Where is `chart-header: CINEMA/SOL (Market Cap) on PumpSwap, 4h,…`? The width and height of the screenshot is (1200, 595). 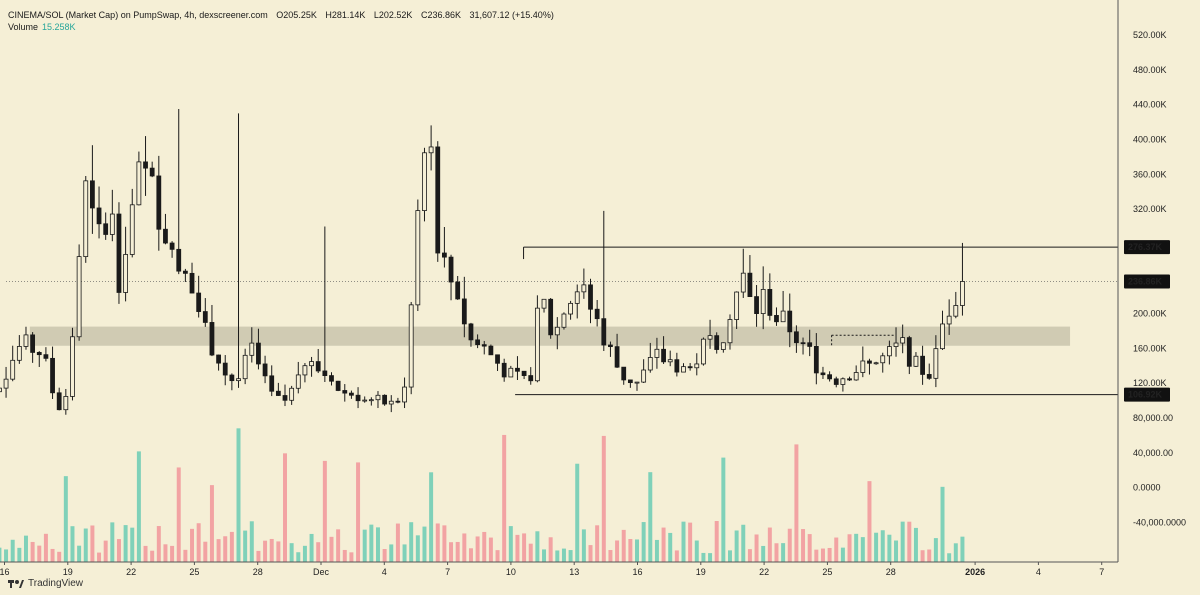 chart-header: CINEMA/SOL (Market Cap) on PumpSwap, 4h,… is located at coordinates (284, 15).